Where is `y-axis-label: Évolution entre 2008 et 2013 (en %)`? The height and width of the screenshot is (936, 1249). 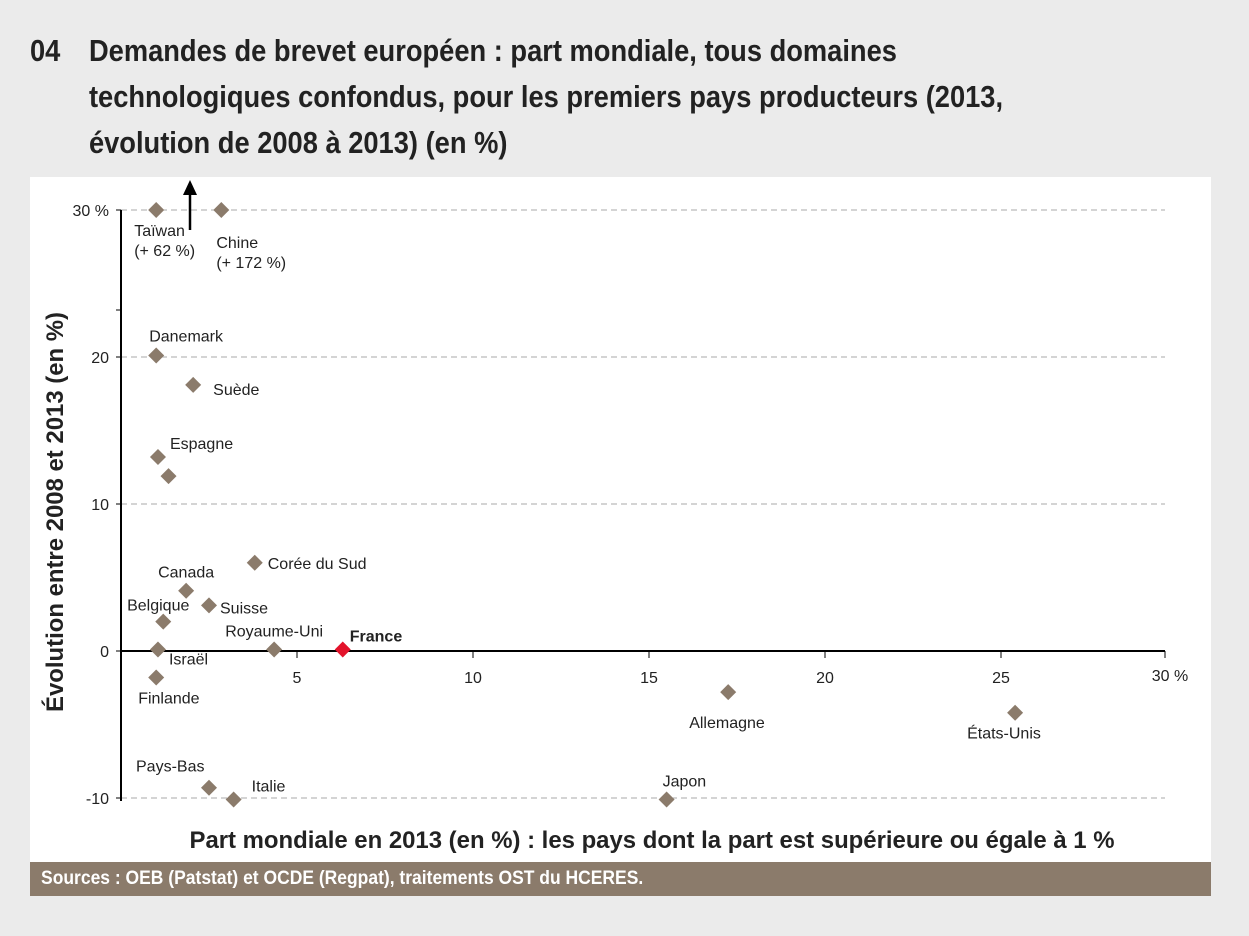 y-axis-label: Évolution entre 2008 et 2013 (en %) is located at coordinates (55, 512).